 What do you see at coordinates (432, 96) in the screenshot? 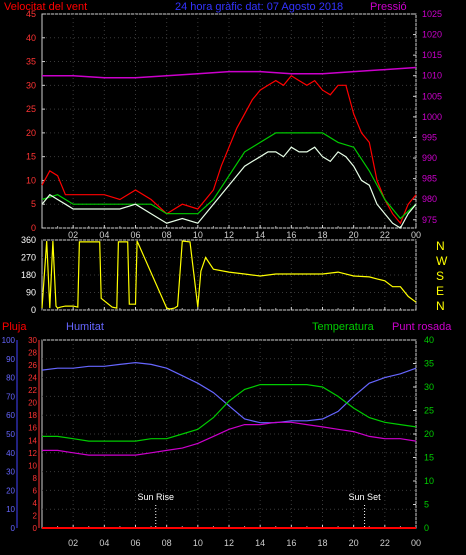
I see `pressure-tick-label: 1005` at bounding box center [432, 96].